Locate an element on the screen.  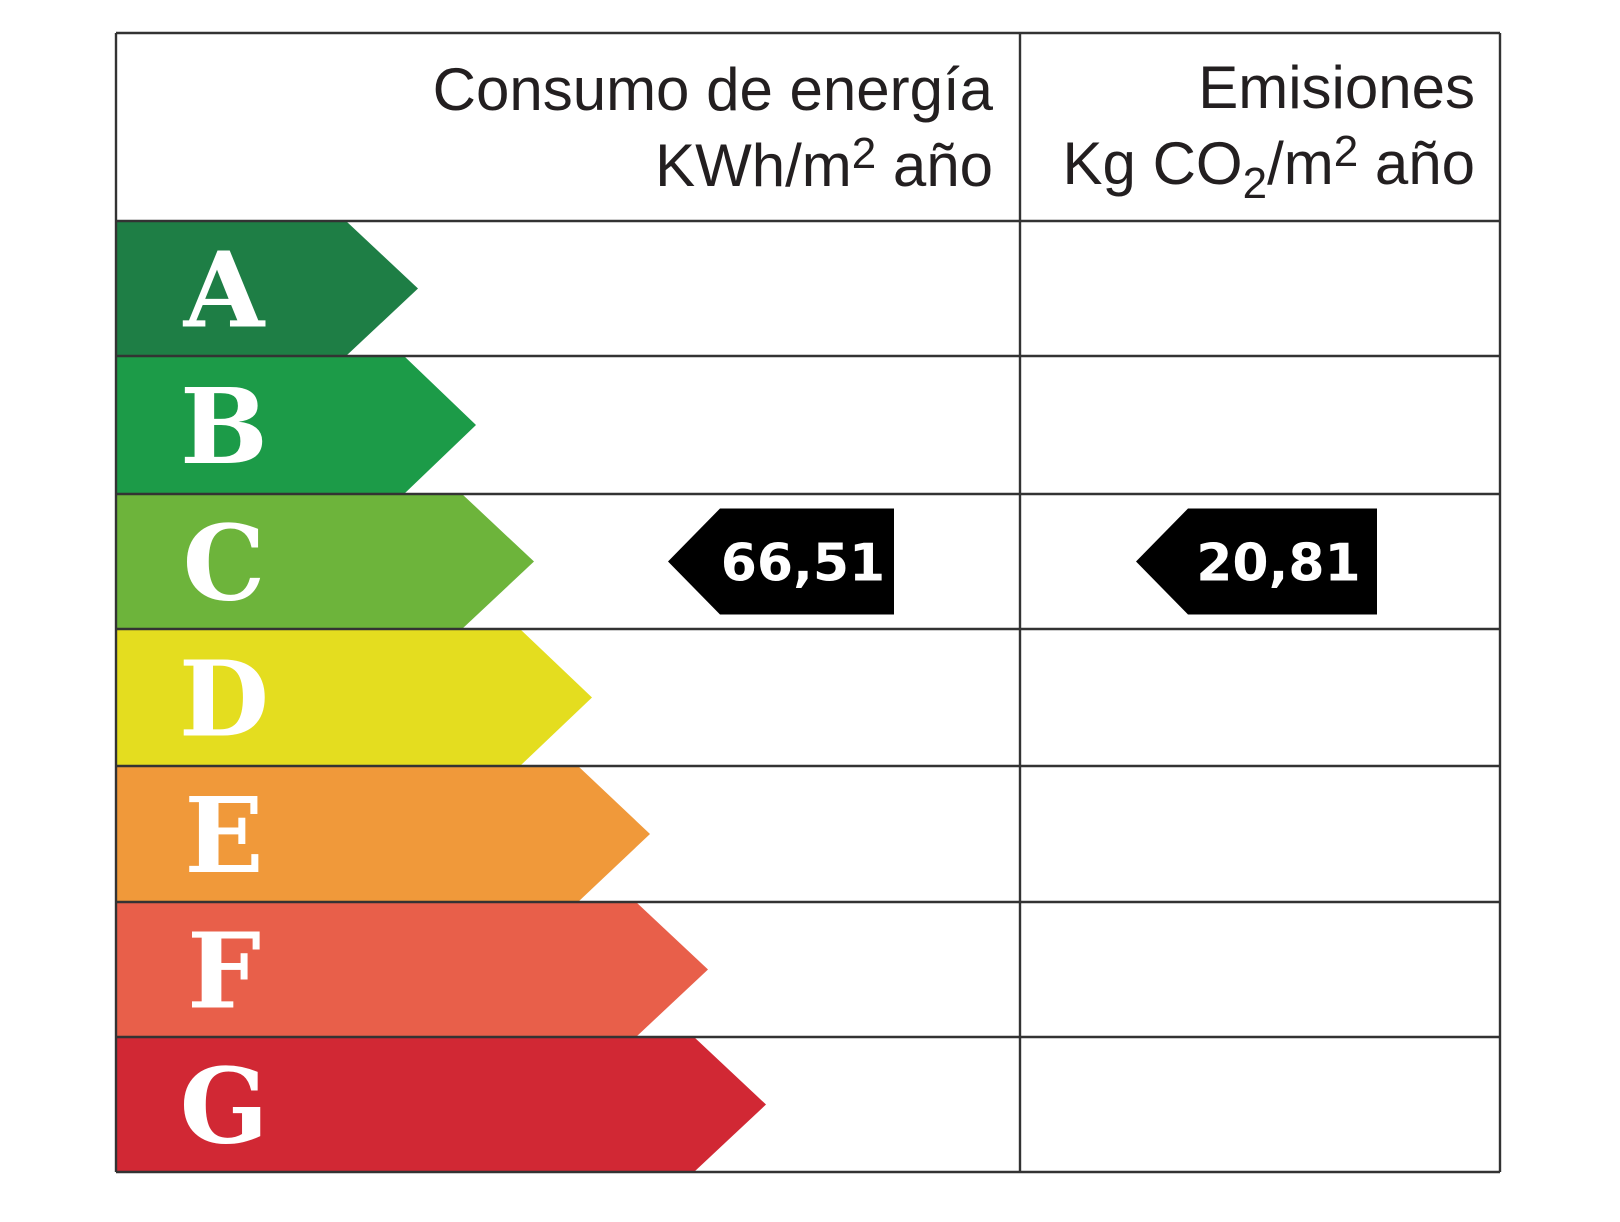
grade-bar-b: B is located at coordinates (296, 425).